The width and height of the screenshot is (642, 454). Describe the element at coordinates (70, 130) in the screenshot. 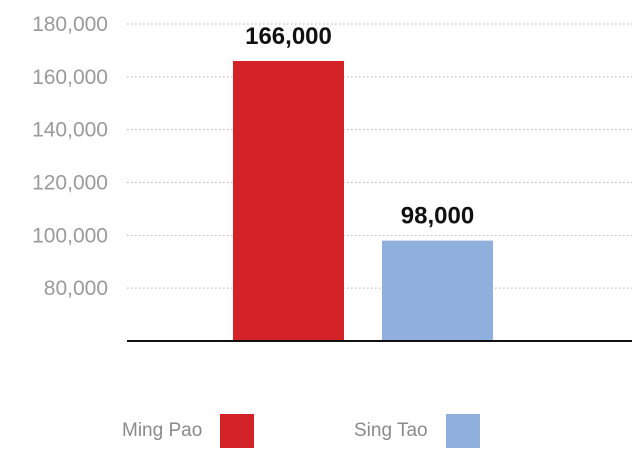

I see `y-tick-label: 140,000` at that location.